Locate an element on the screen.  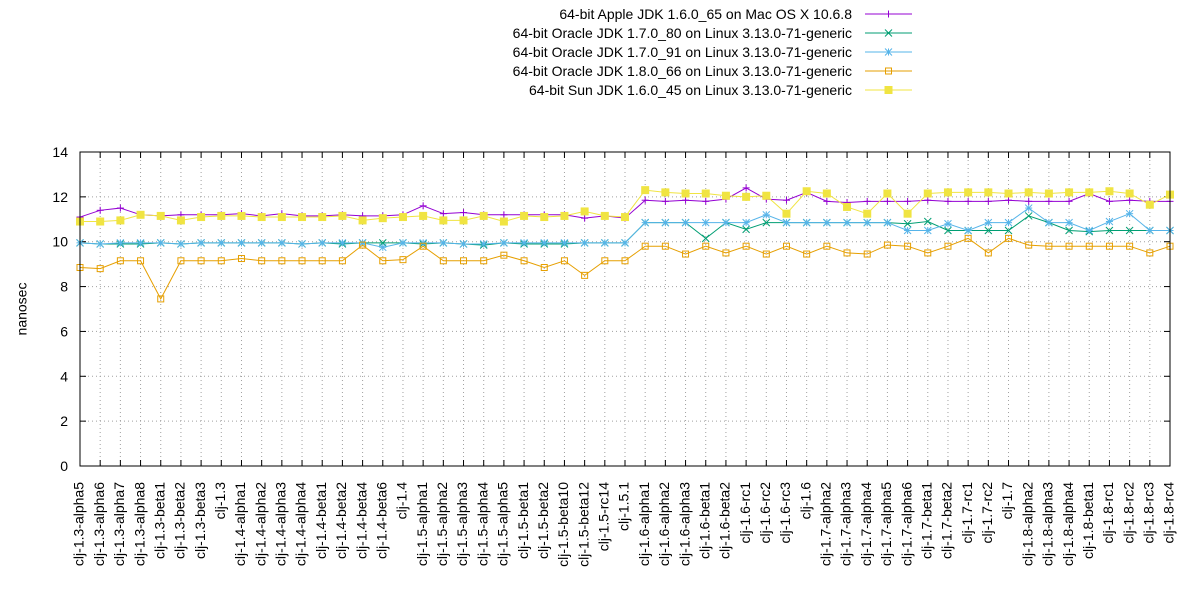
x-tick-label: clj-1.3-beta1 is located at coordinates (159, 520).